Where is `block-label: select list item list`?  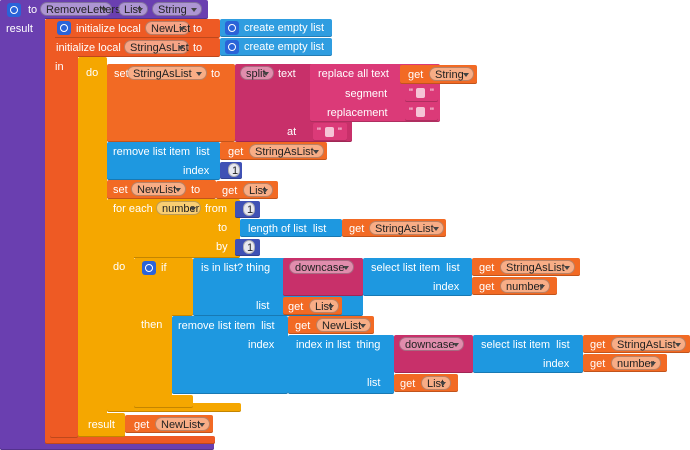 block-label: select list item list is located at coordinates (525, 345).